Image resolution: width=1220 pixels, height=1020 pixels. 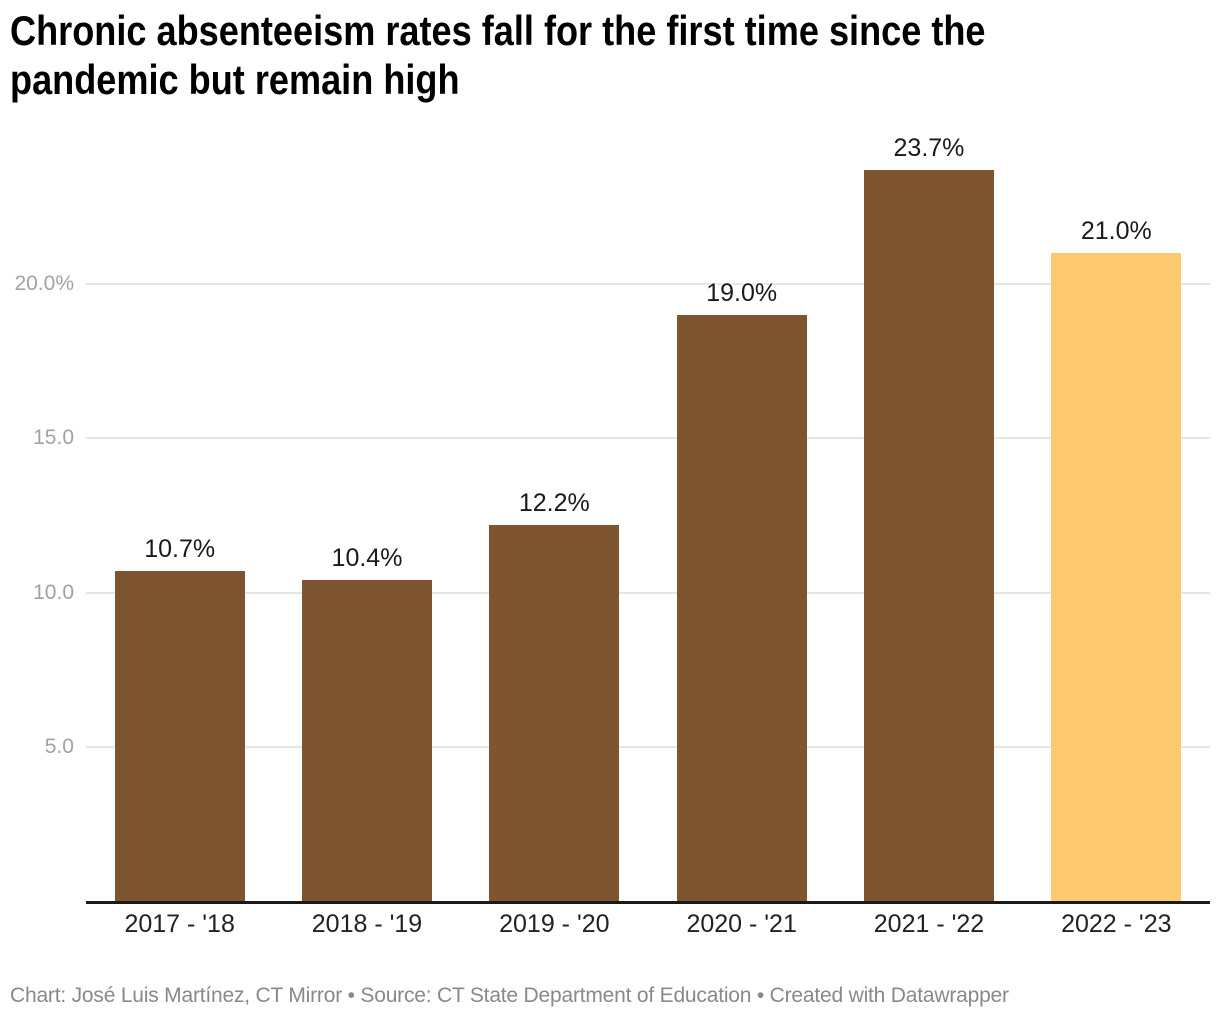 I want to click on x-tick-label-2018-19: 2018 - '19, so click(x=367, y=924).